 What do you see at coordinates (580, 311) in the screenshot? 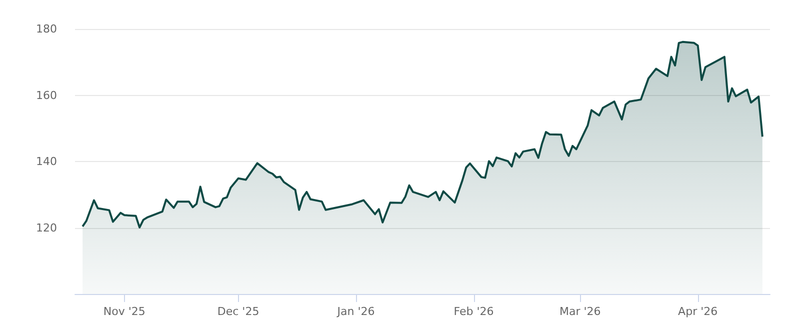
I see `x-tick-label: Mar '26` at bounding box center [580, 311].